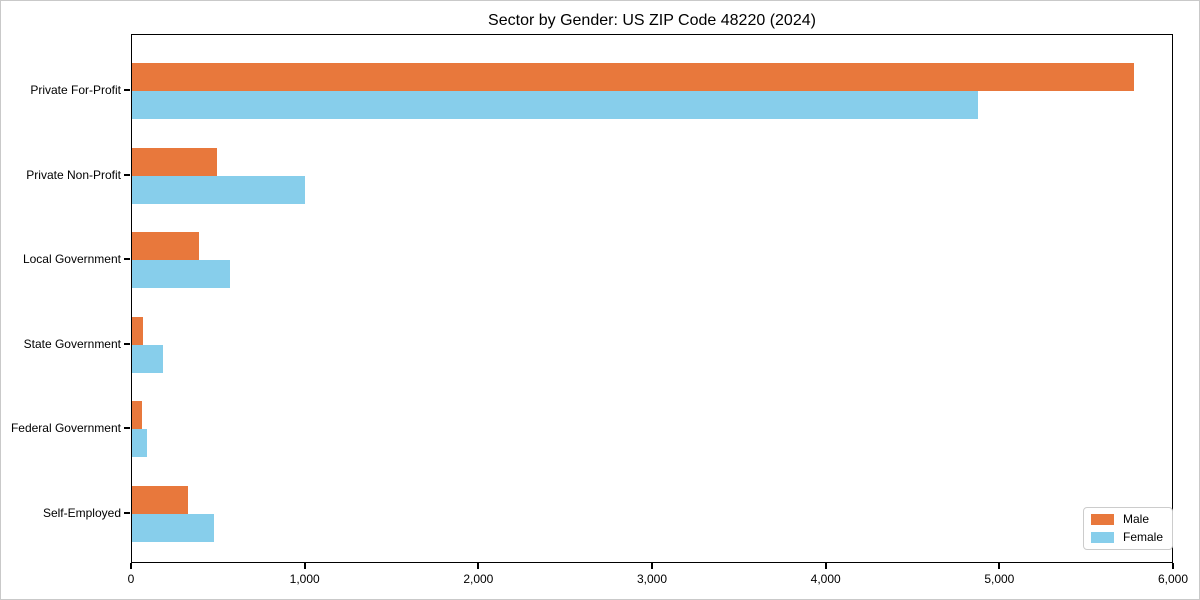 The width and height of the screenshot is (1200, 600). What do you see at coordinates (127, 259) in the screenshot?
I see `y-tick-local-government` at bounding box center [127, 259].